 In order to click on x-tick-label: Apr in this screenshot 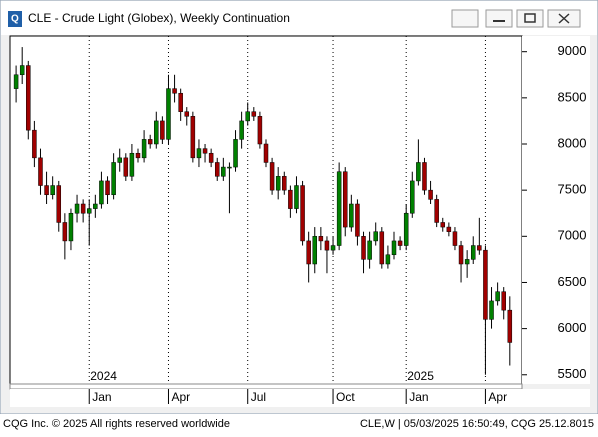, I will do `click(180, 397)`.